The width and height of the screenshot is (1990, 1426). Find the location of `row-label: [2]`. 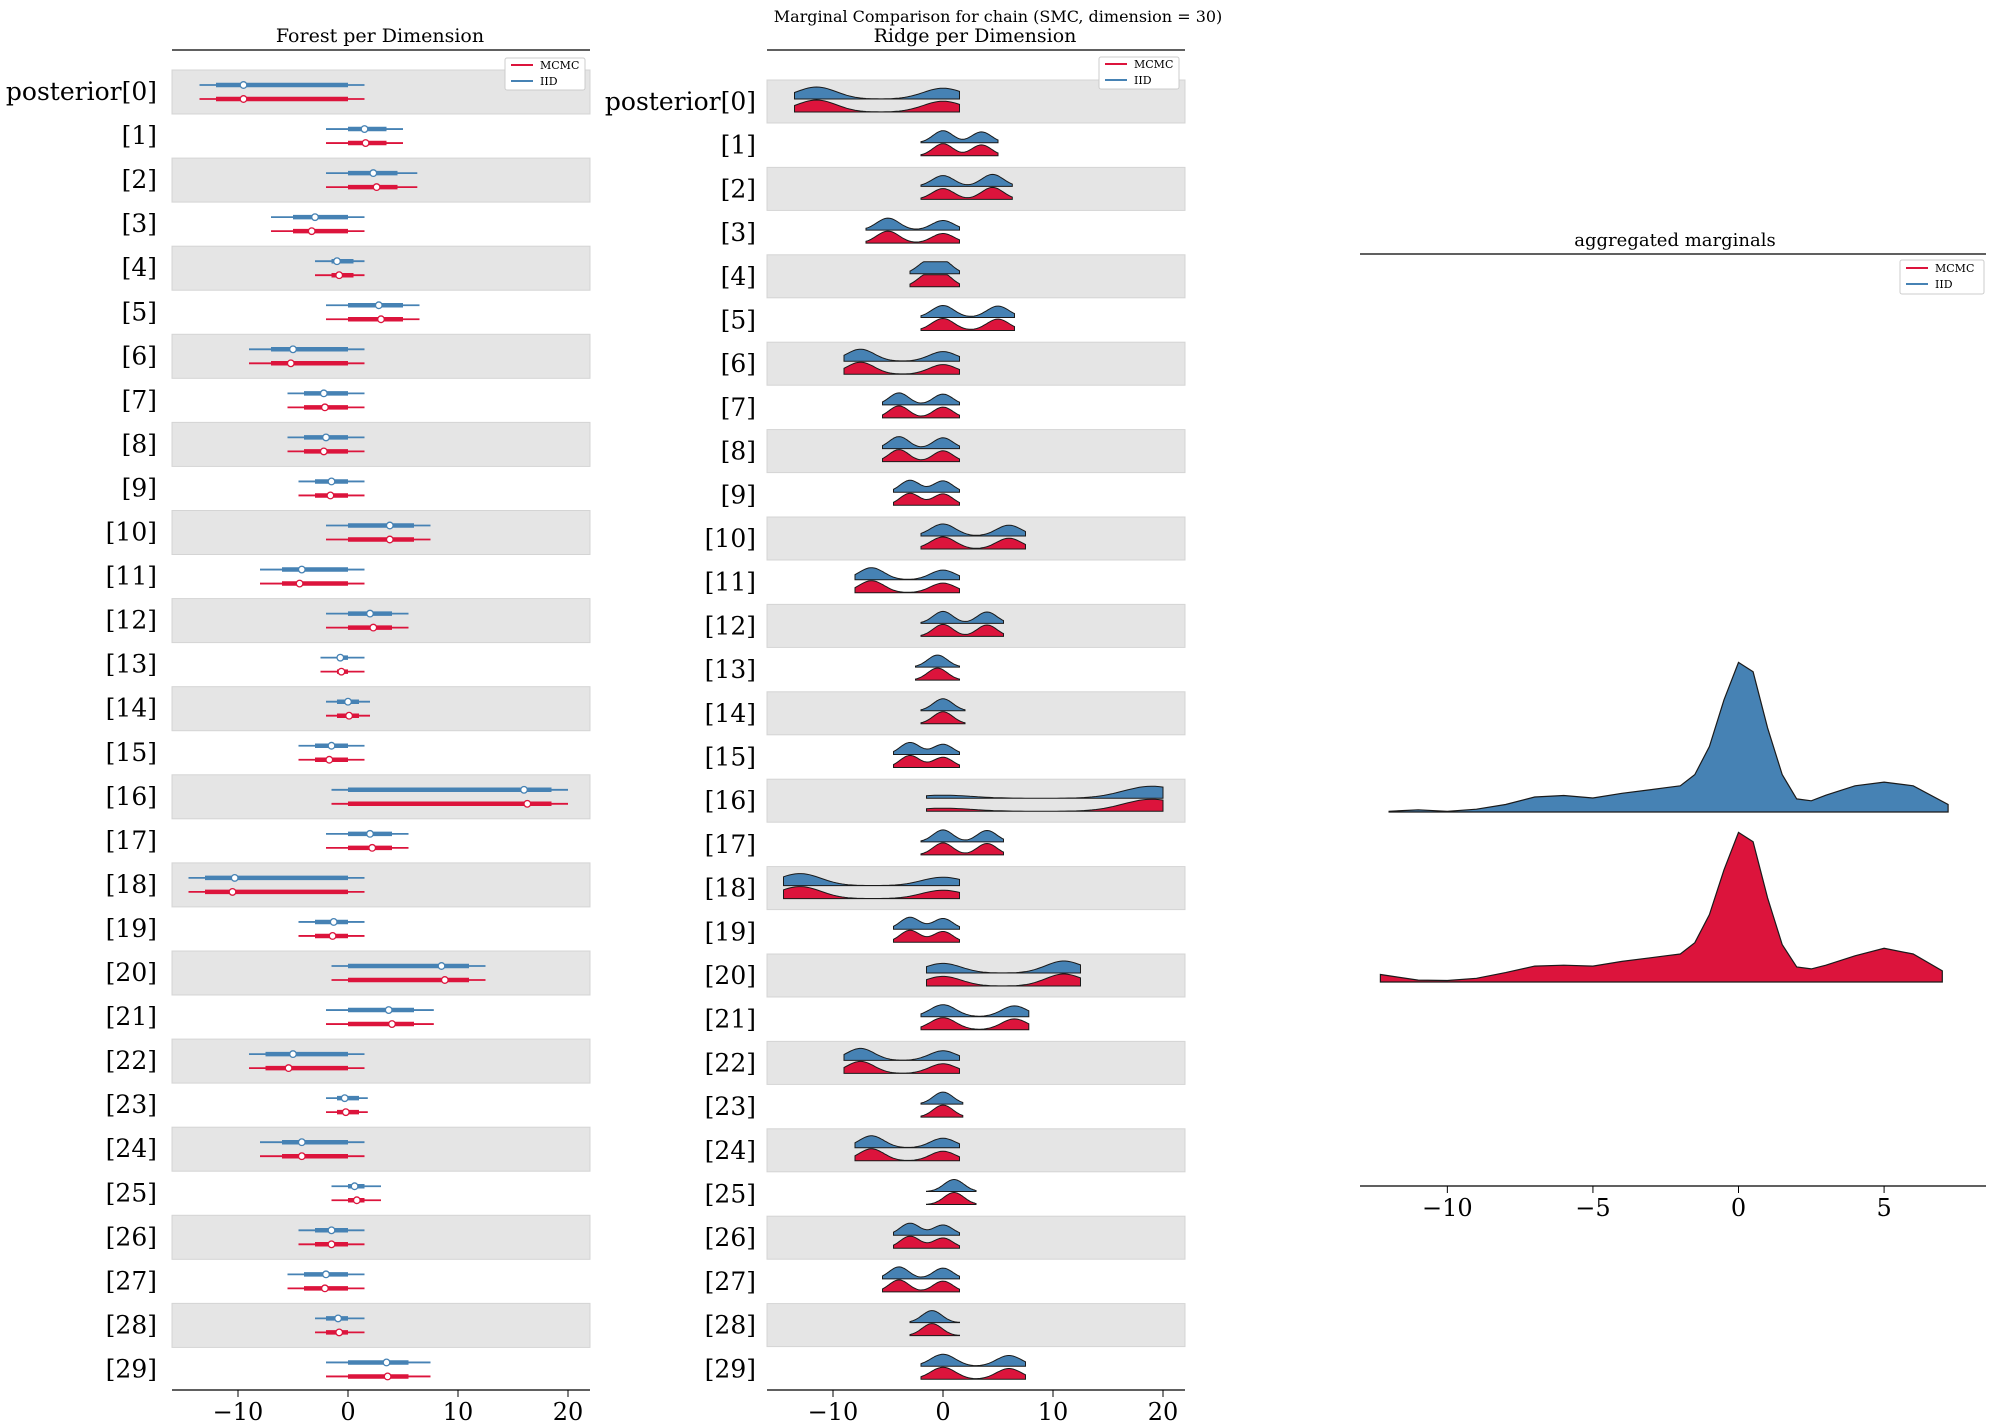

row-label: [2] is located at coordinates (139, 179).